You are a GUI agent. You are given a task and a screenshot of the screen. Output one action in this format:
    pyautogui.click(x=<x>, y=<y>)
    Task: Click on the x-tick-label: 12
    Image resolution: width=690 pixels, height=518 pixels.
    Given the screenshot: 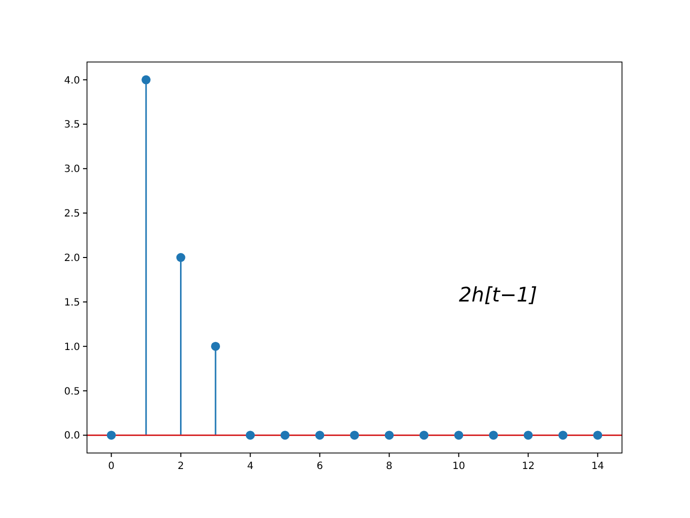 What is the action you would take?
    pyautogui.click(x=528, y=466)
    